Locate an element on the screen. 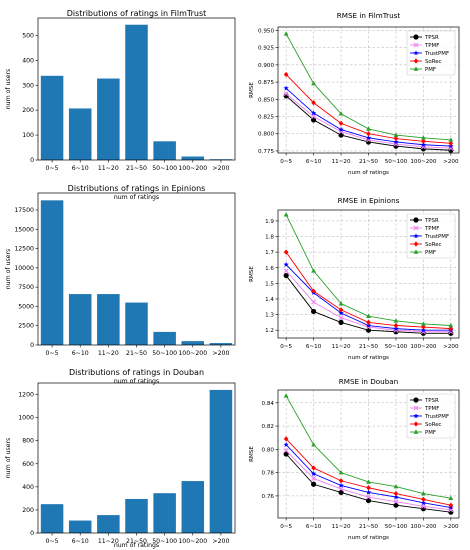  y-tick-label: 1.4 is located at coordinates (269, 300).